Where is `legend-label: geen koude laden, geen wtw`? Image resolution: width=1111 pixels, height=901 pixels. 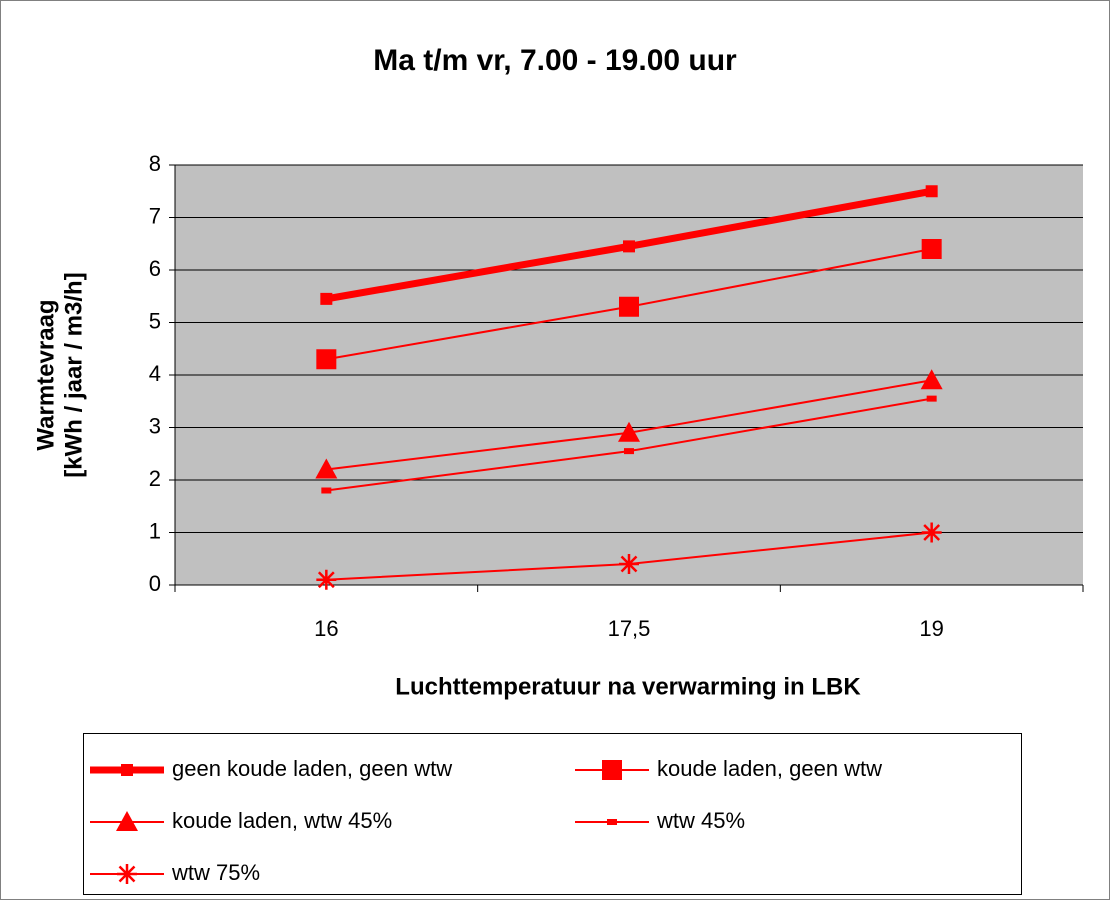 legend-label: geen koude laden, geen wtw is located at coordinates (312, 768).